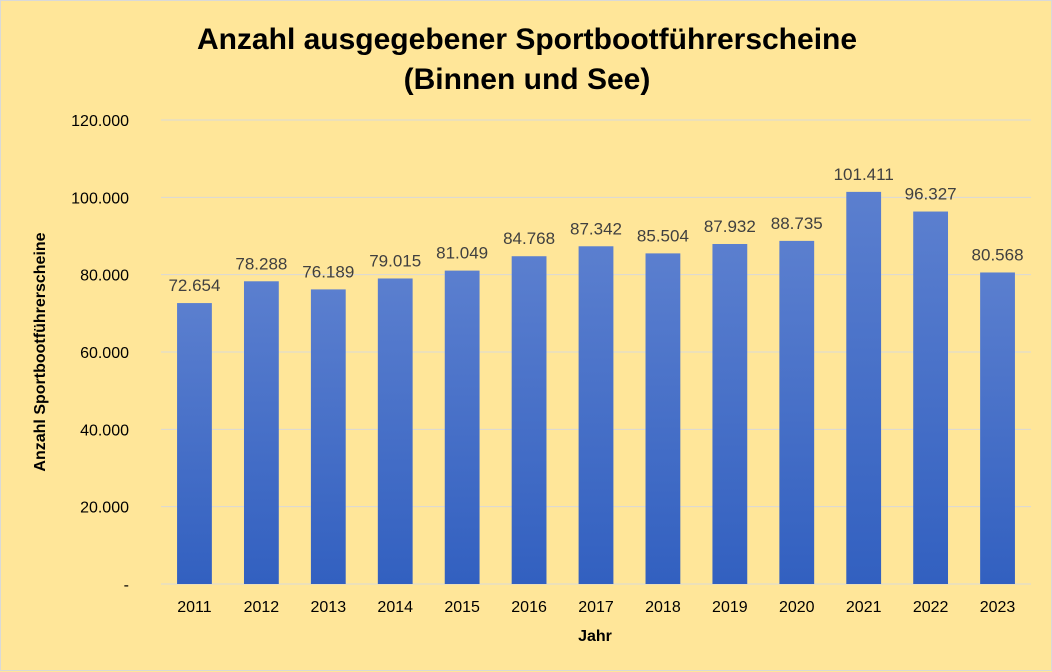  Describe the element at coordinates (104, 353) in the screenshot. I see `y-tick-label: 60.000` at that location.